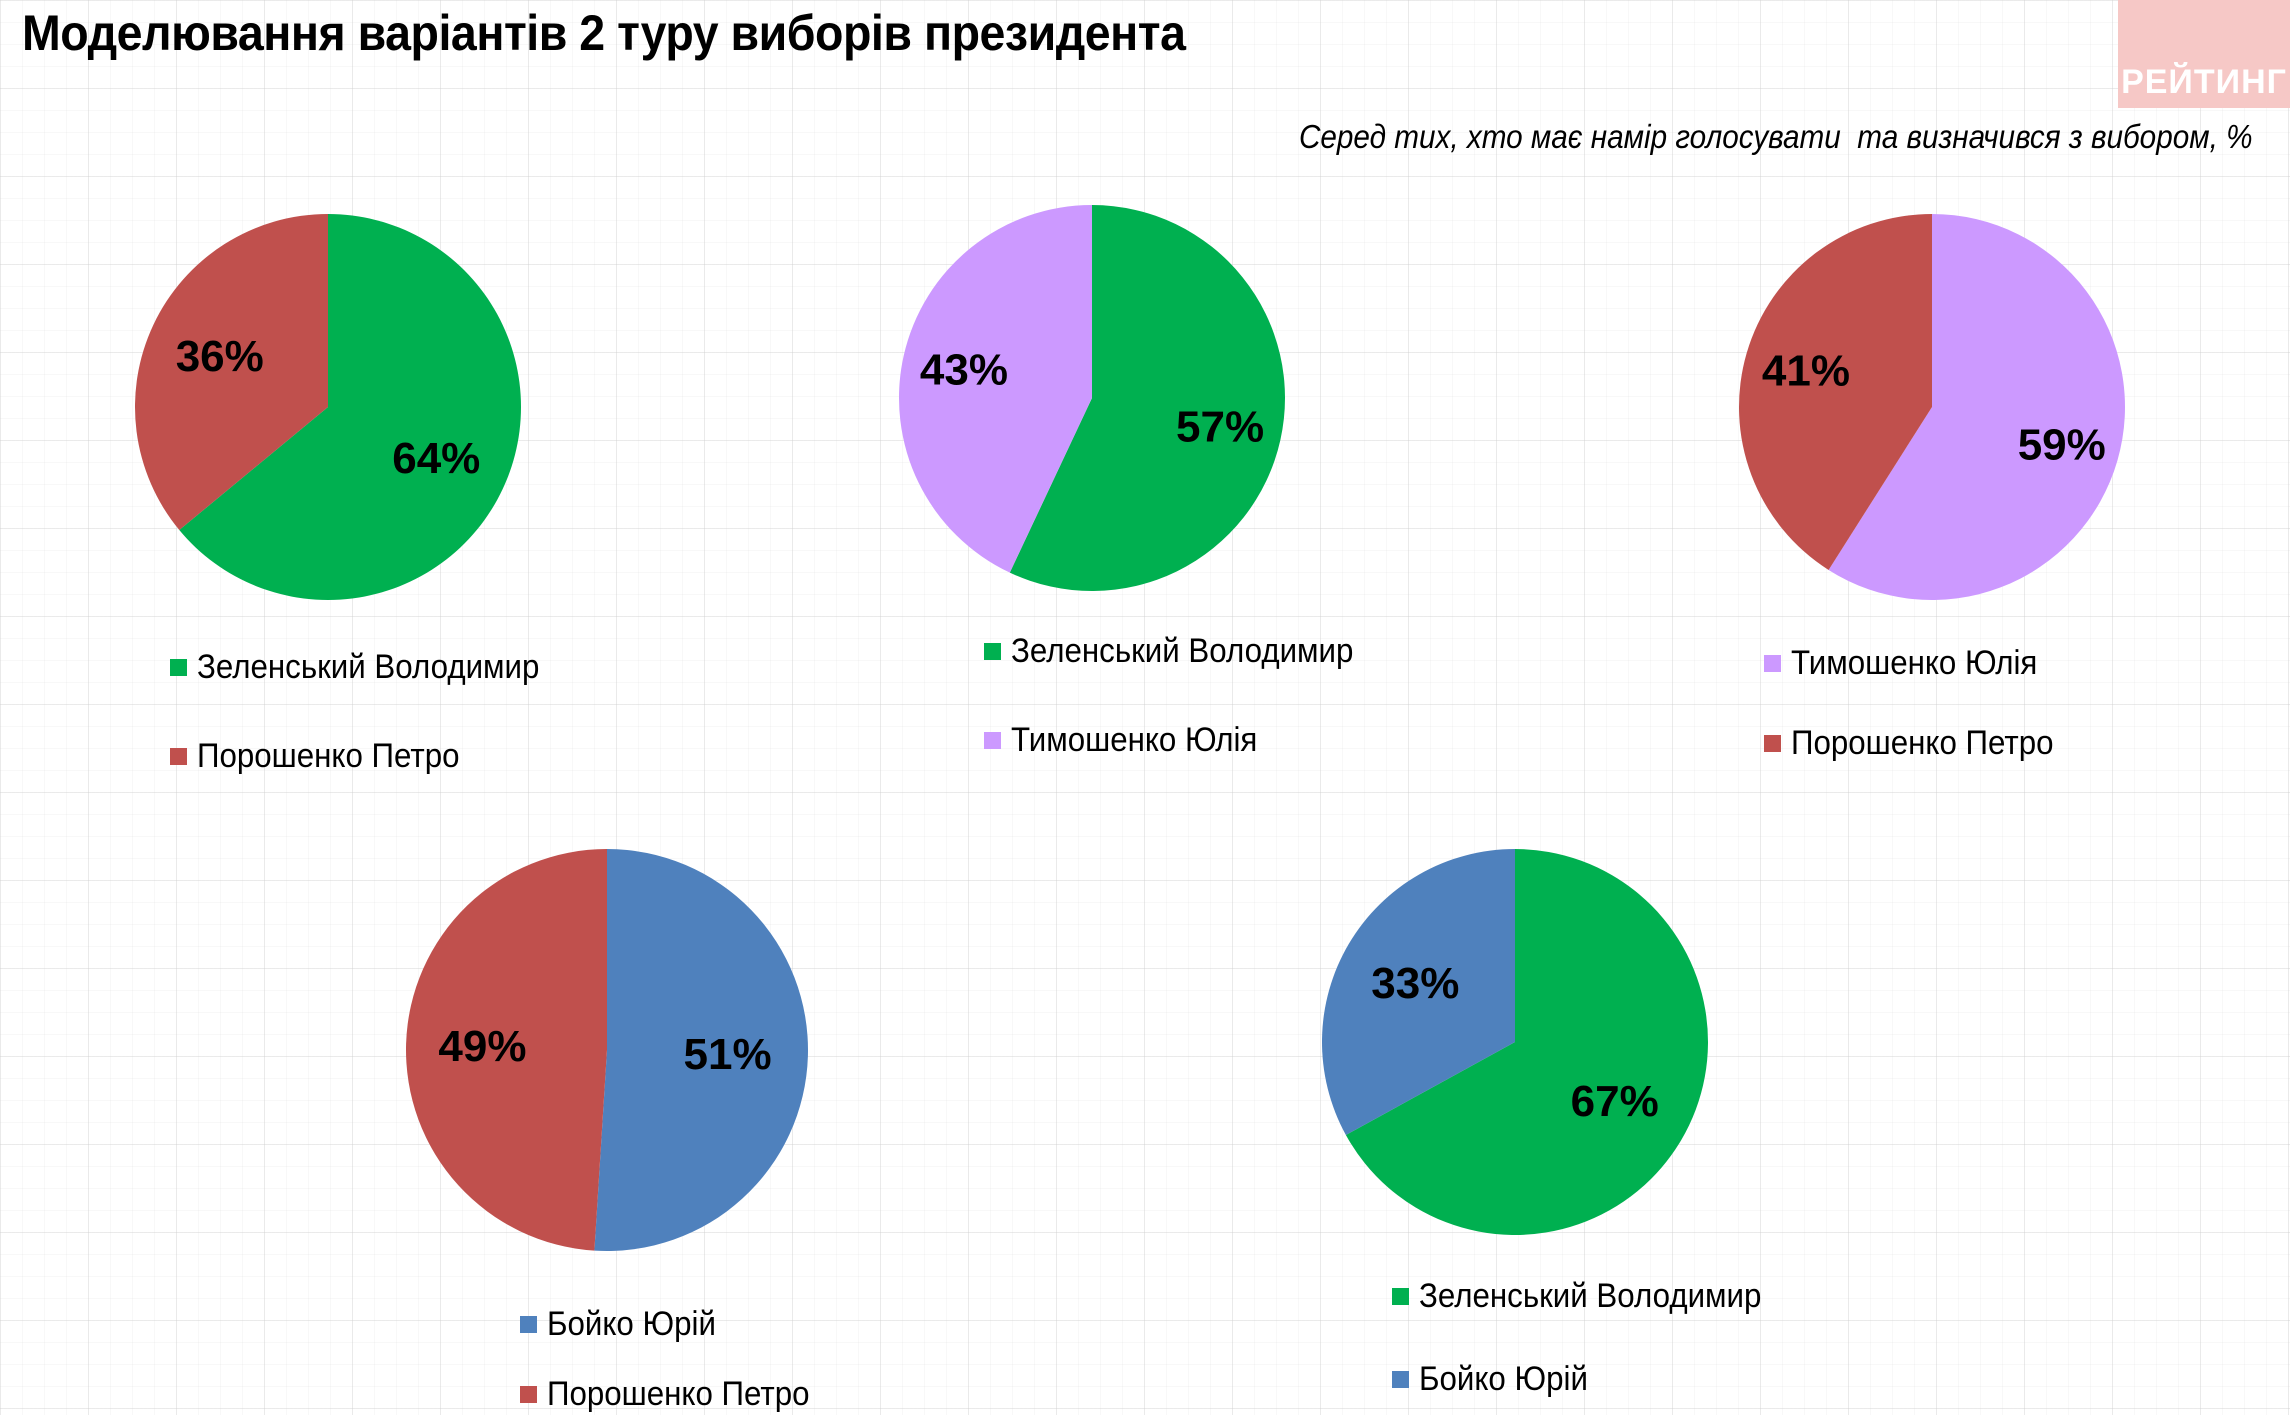 The width and height of the screenshot is (2290, 1415). What do you see at coordinates (728, 1054) in the screenshot?
I see `pie-data-label-4-1: 51%` at bounding box center [728, 1054].